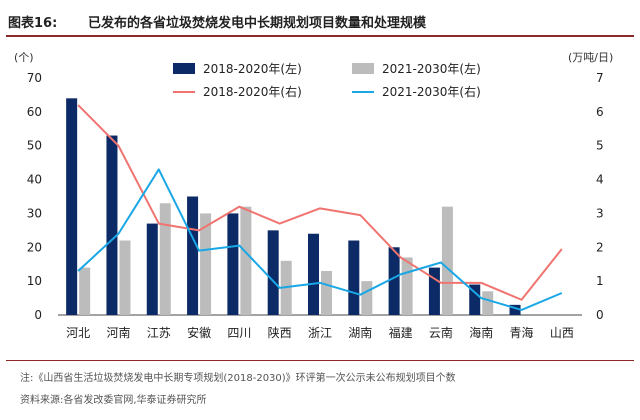  I want to click on left-tick-label: 40, so click(34, 180).